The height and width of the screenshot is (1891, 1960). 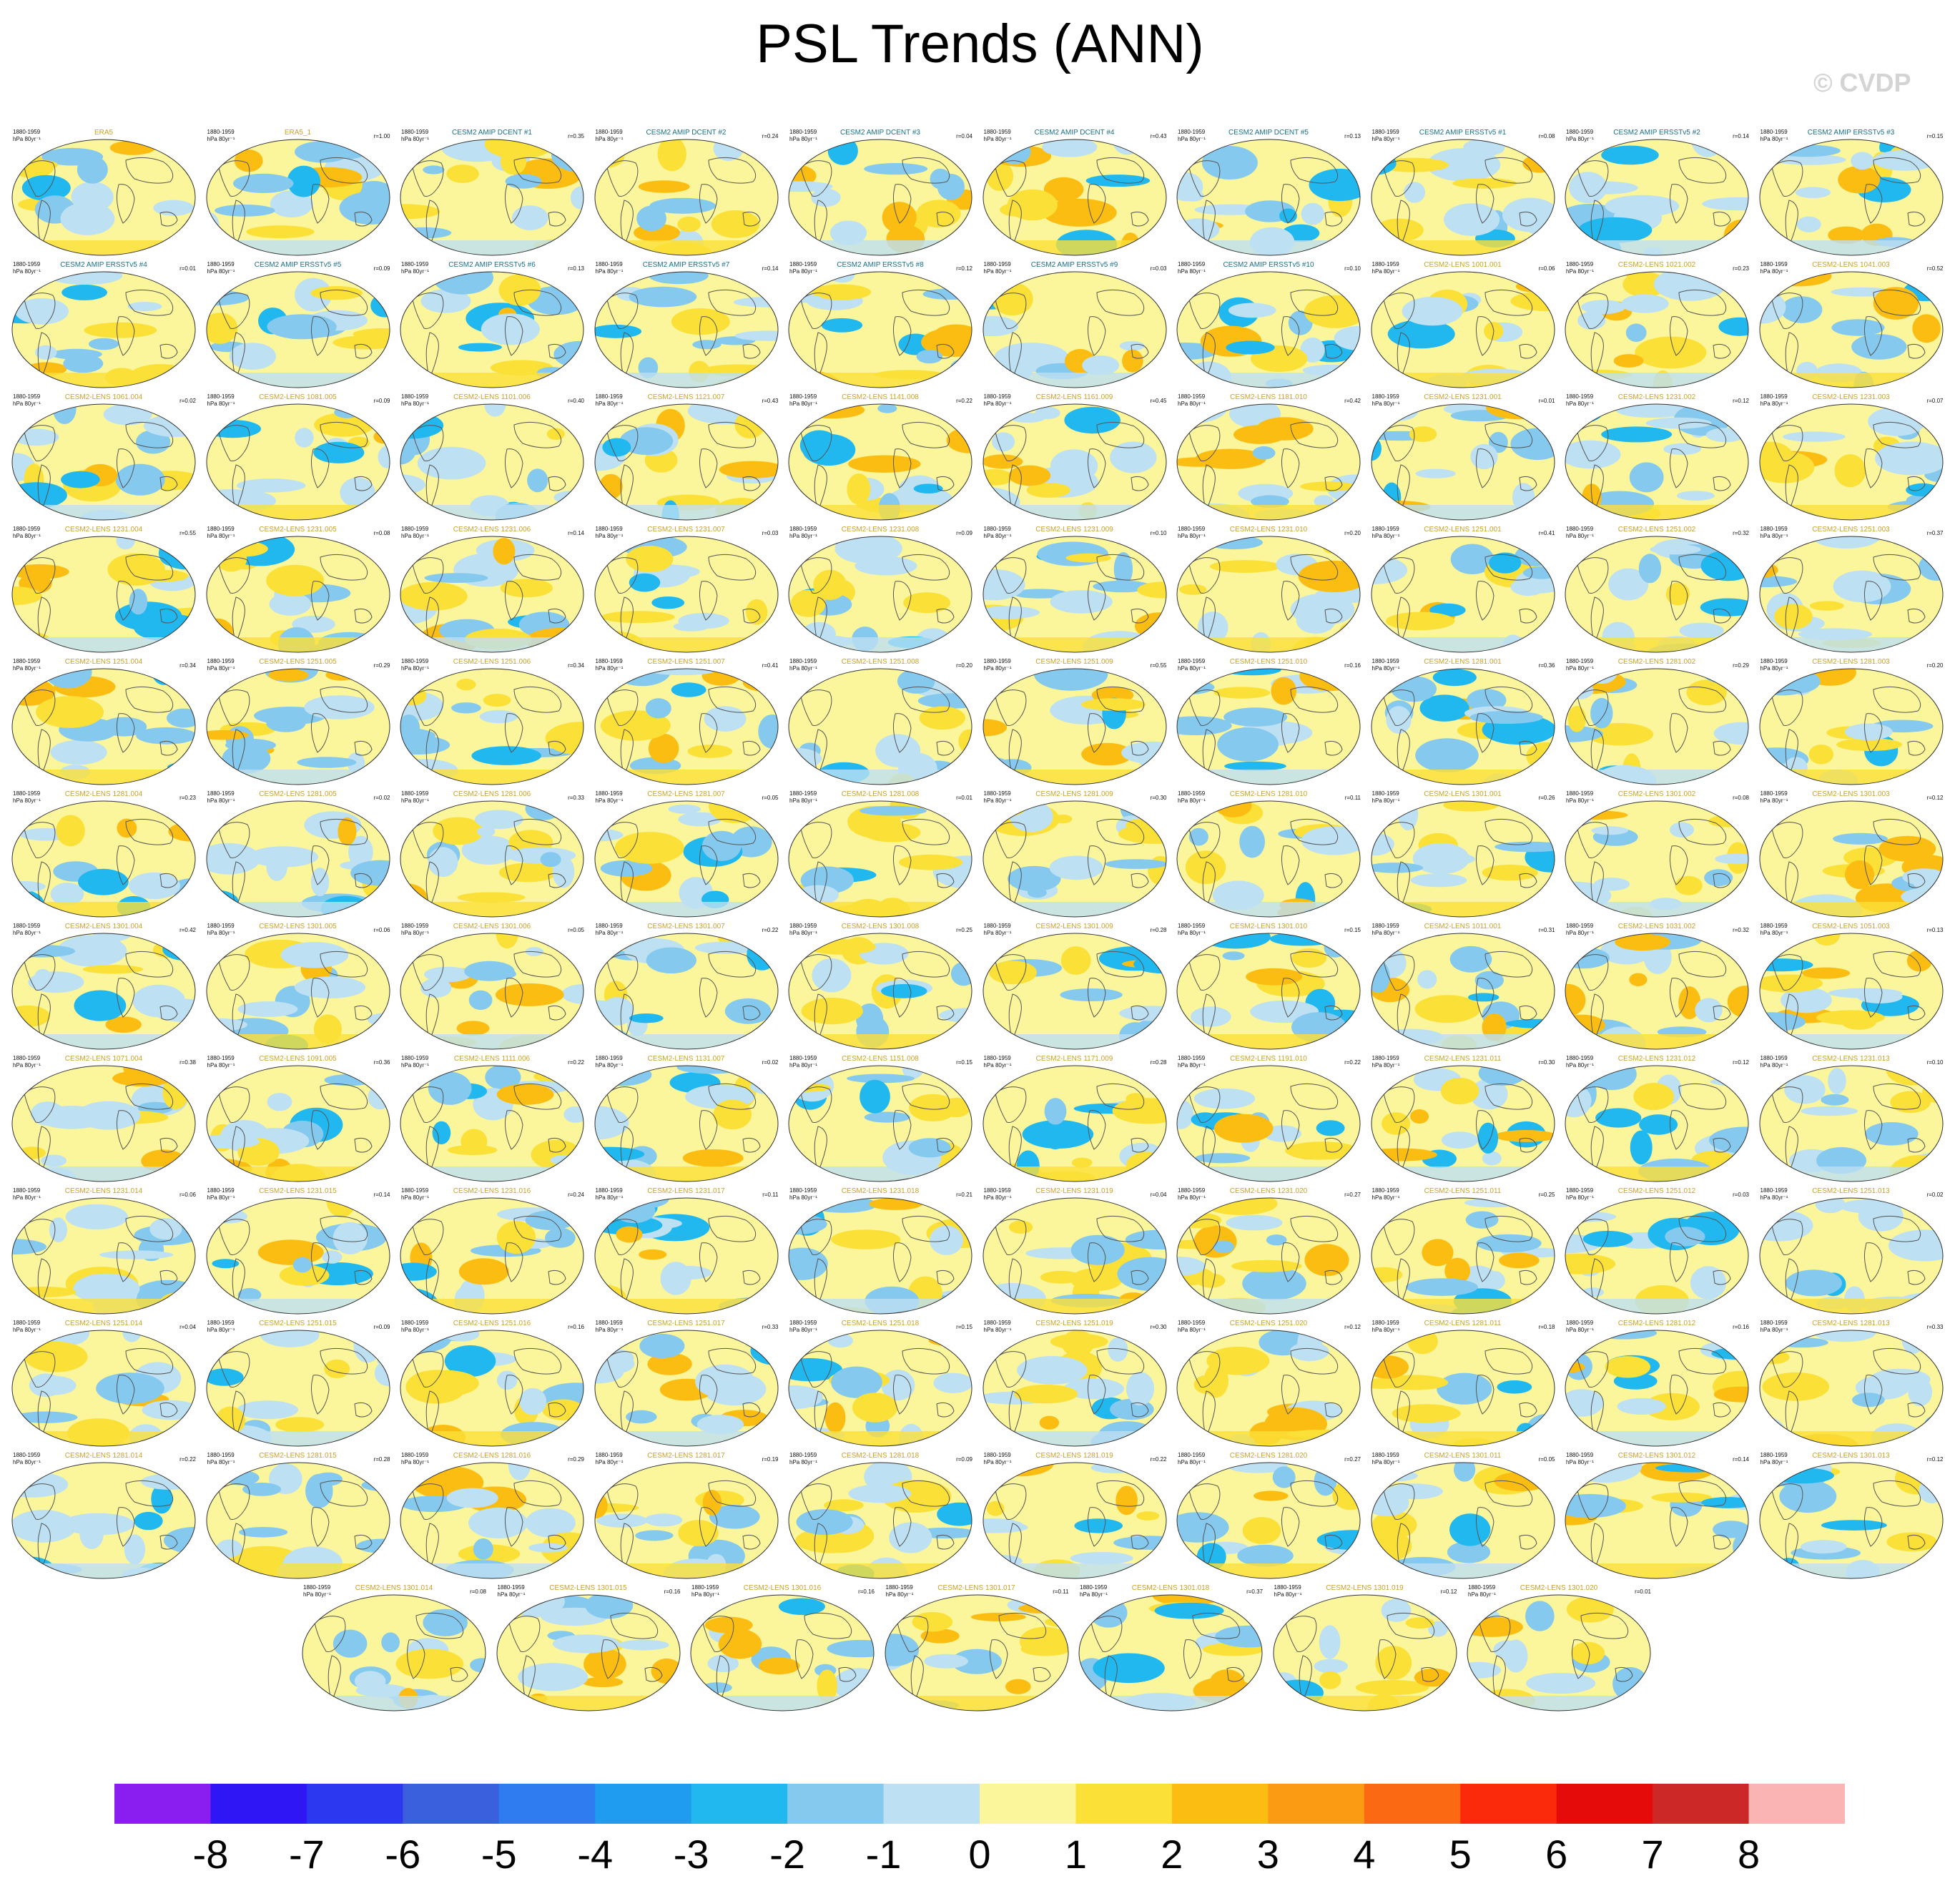 What do you see at coordinates (492, 265) in the screenshot?
I see `panel-title: CESM2 AMIP ERSSTv5 #6` at bounding box center [492, 265].